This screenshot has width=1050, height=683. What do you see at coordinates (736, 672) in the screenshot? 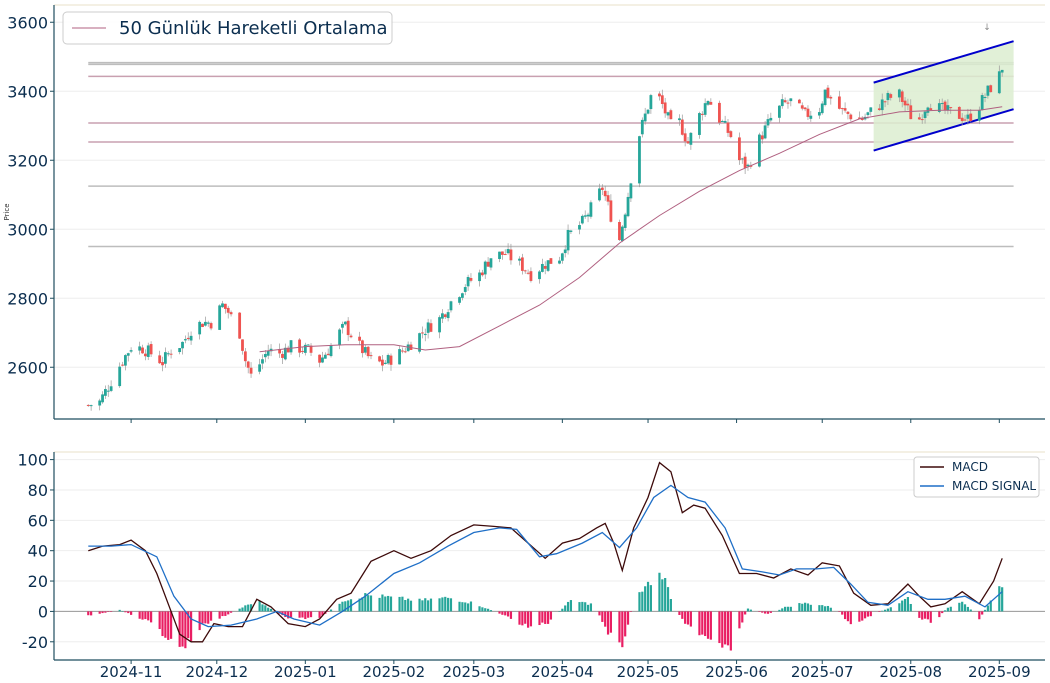
I see `macd-x-tick-label: 2025-06` at bounding box center [736, 672].